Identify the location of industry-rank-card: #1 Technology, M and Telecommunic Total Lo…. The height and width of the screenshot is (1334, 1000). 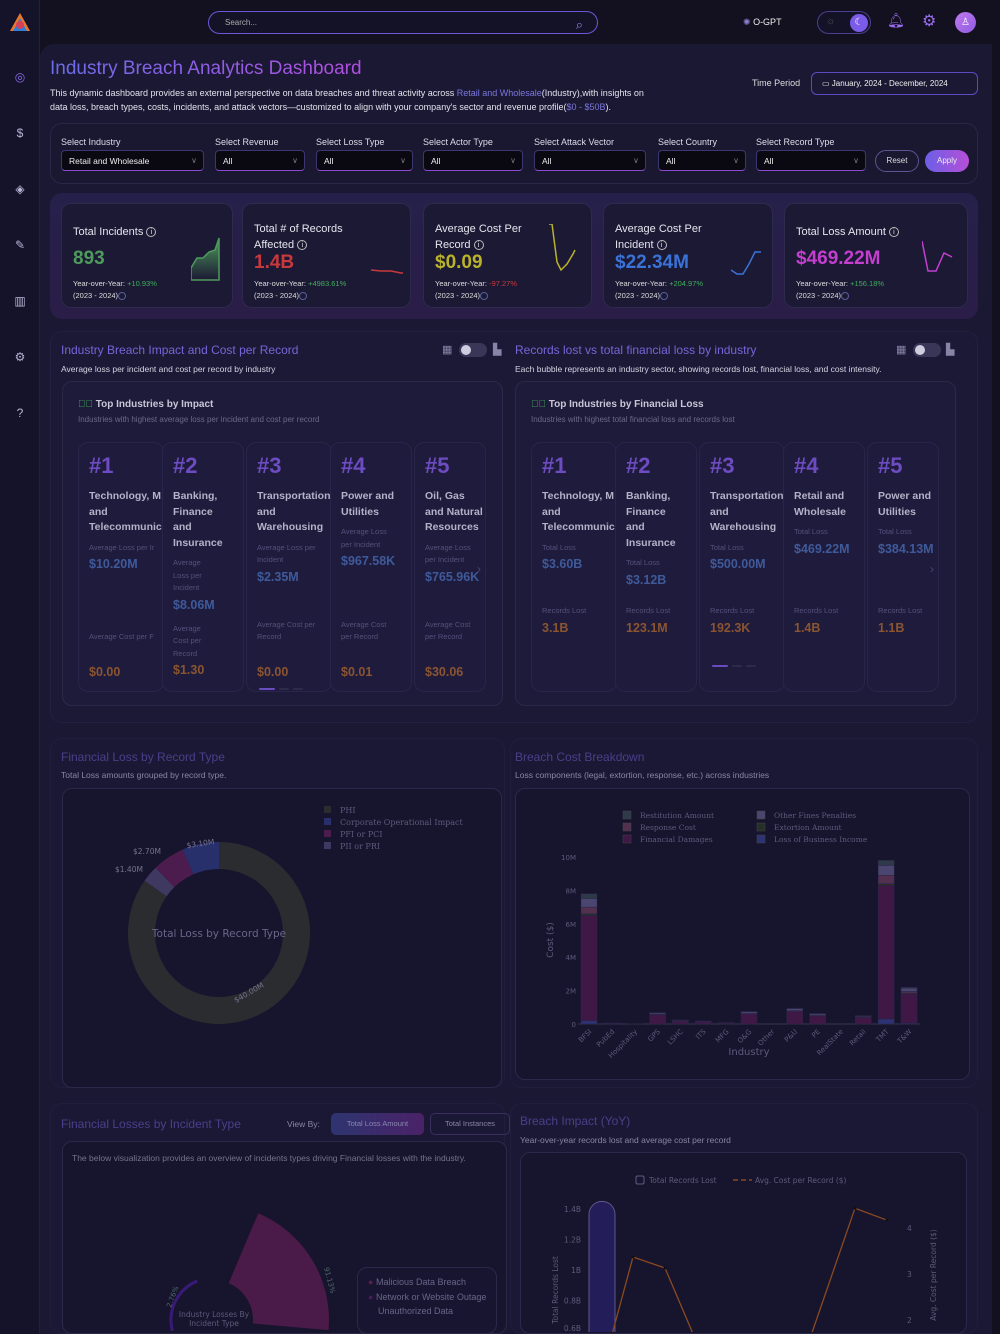
(574, 567).